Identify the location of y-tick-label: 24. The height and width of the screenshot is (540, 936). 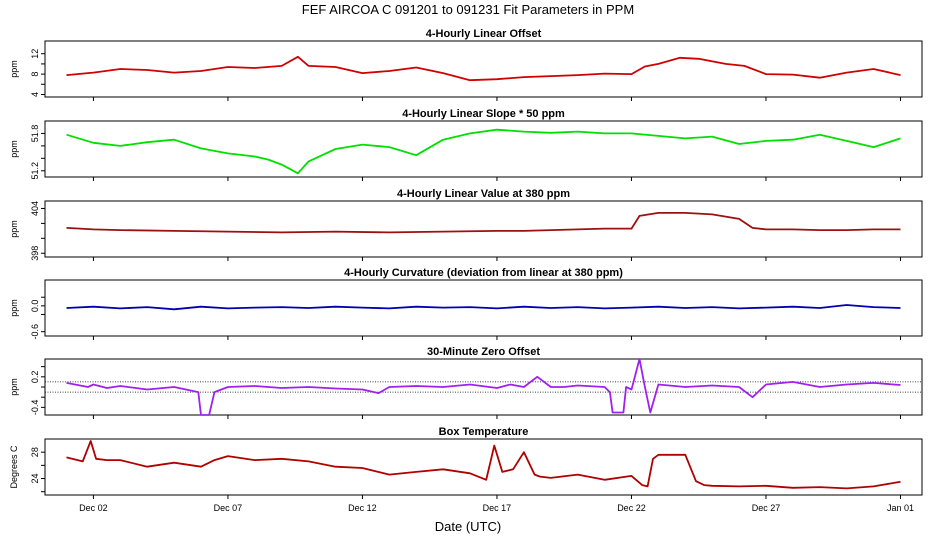
(35, 479).